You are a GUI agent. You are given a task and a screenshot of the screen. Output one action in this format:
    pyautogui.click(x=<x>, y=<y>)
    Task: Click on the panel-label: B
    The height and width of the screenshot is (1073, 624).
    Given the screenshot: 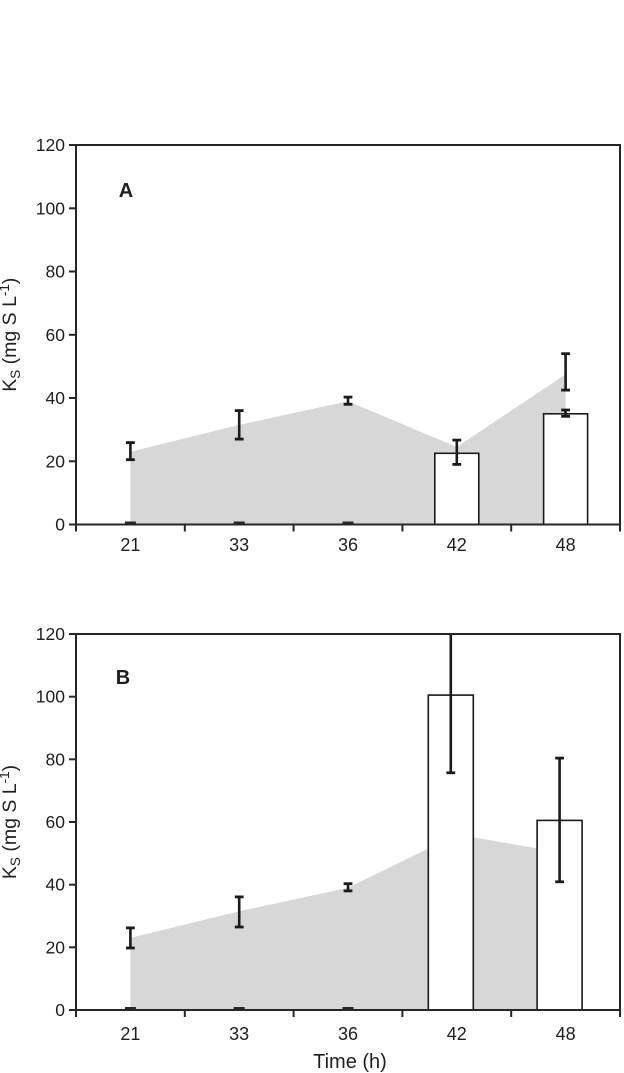 What is the action you would take?
    pyautogui.click(x=123, y=678)
    